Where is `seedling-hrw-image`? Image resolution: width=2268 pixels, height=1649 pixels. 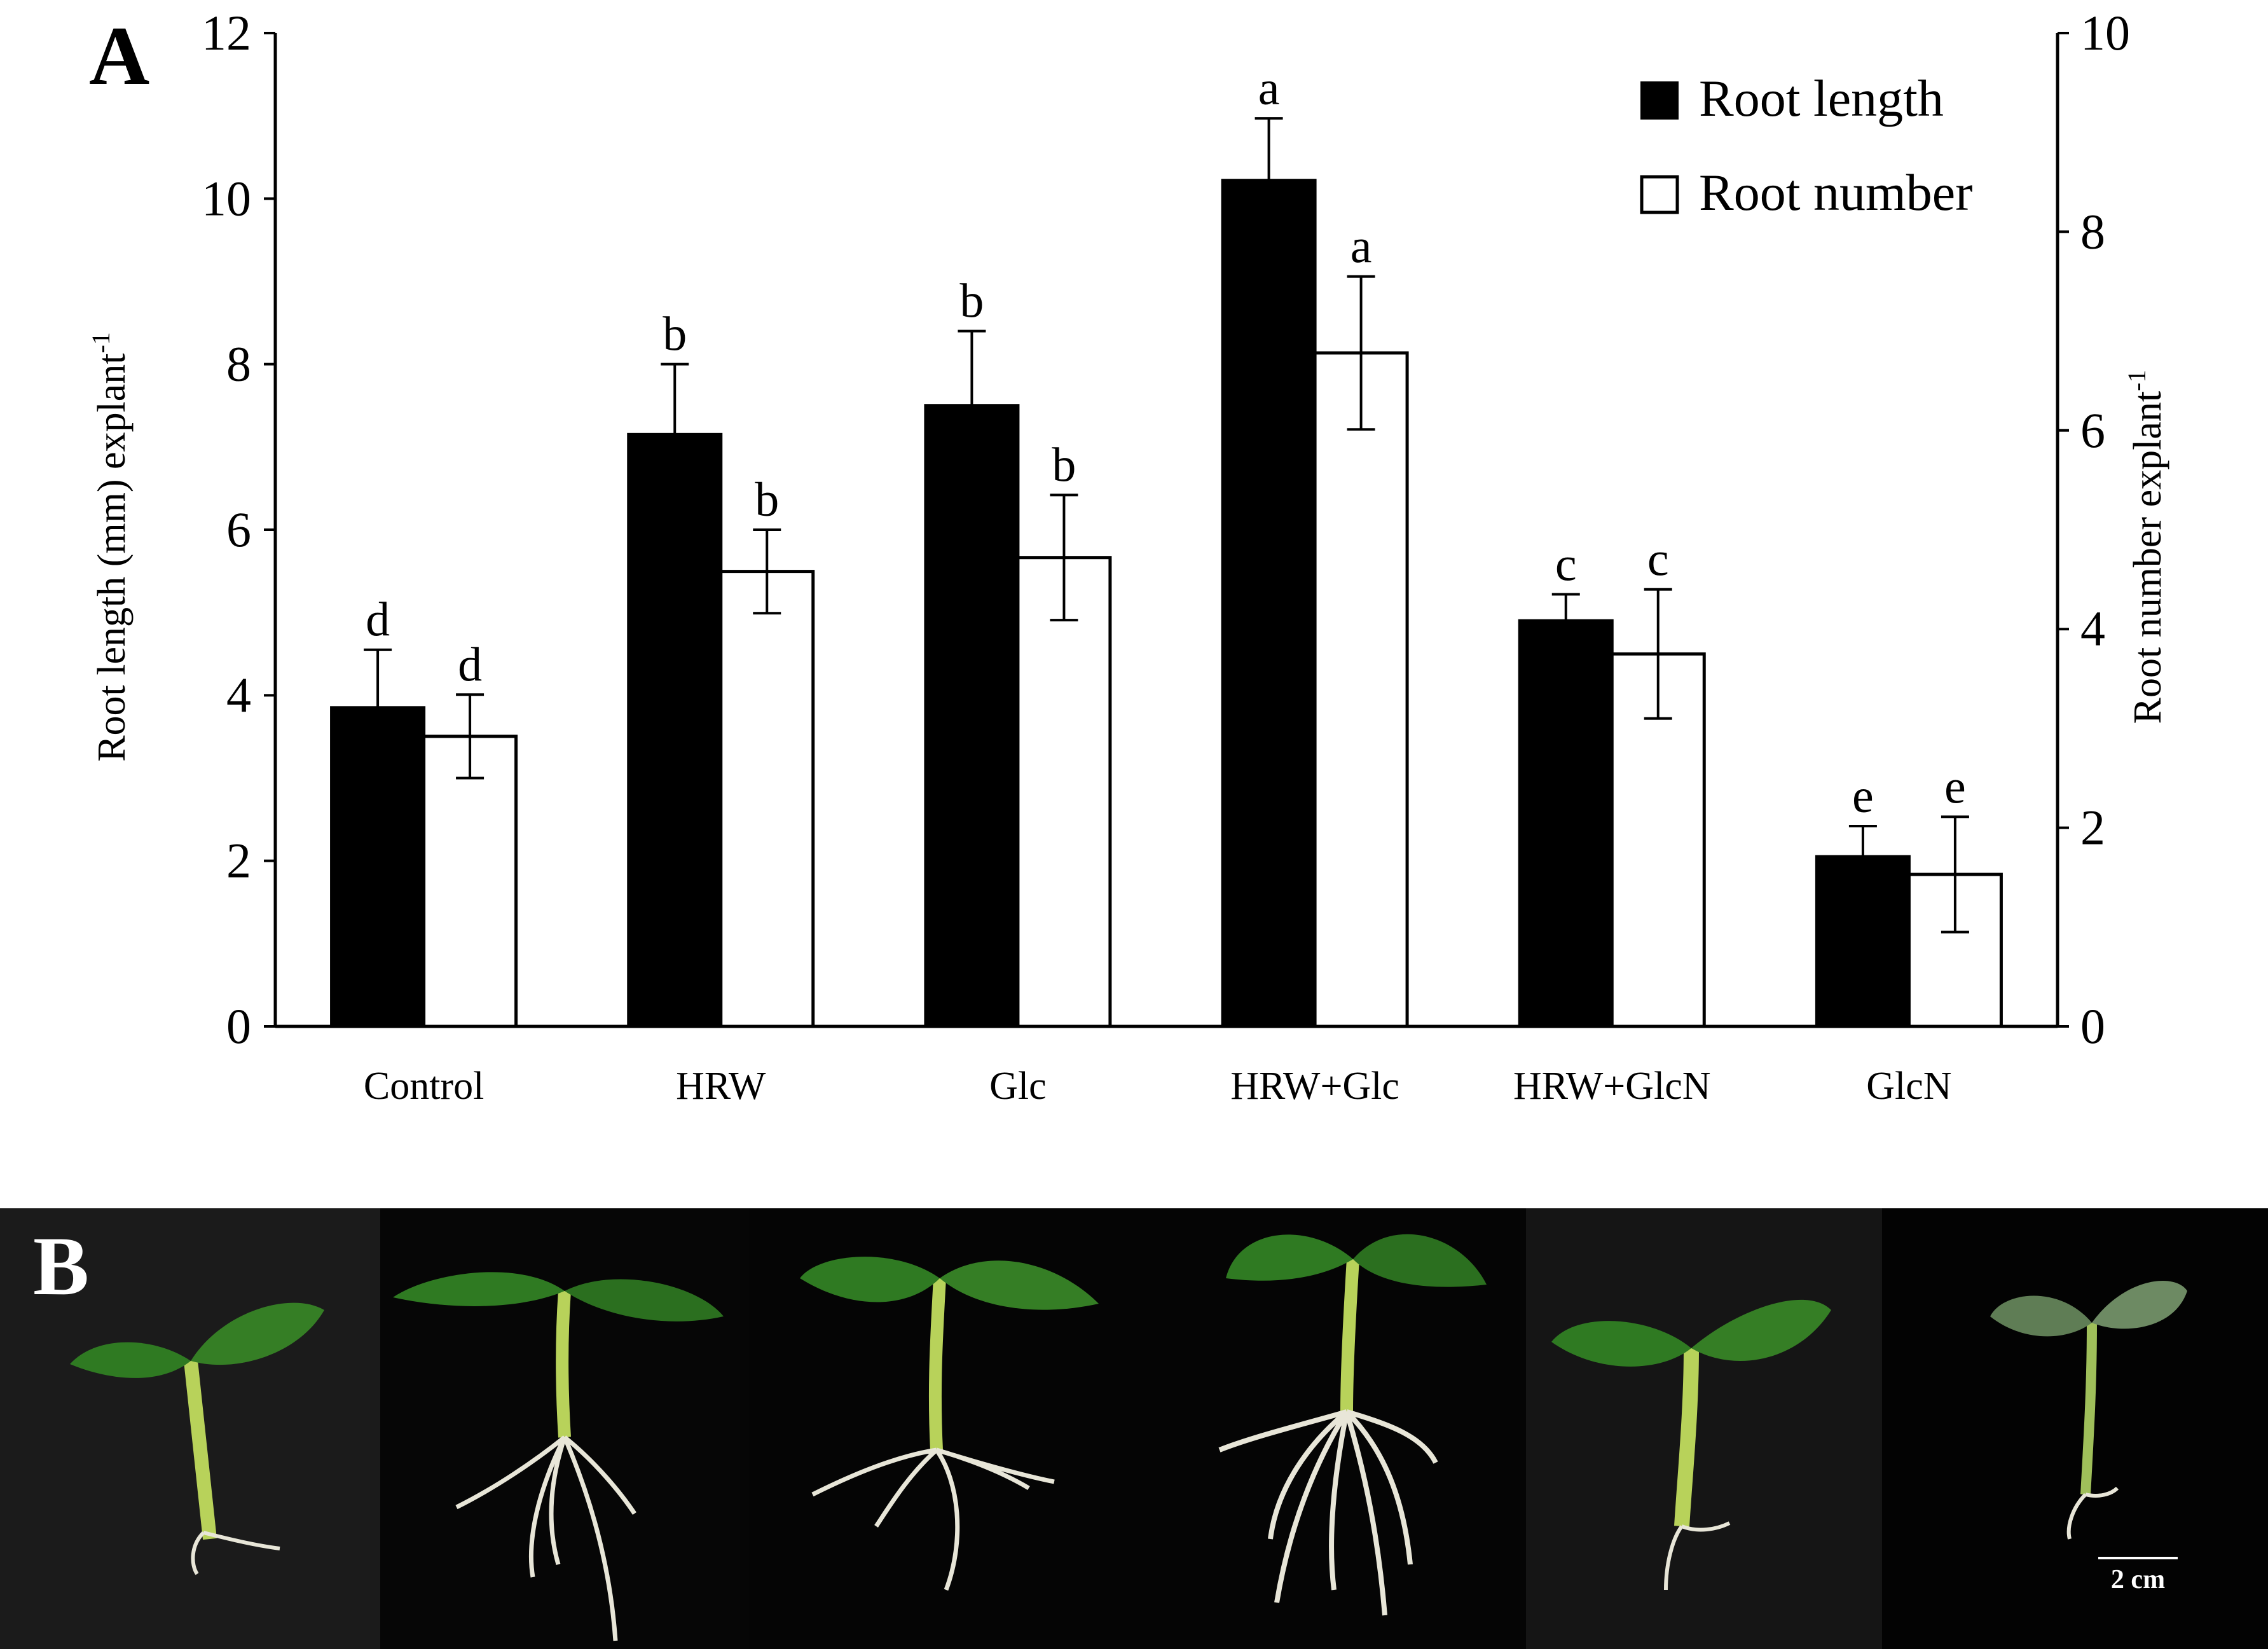 seedling-hrw-image is located at coordinates (564, 1428).